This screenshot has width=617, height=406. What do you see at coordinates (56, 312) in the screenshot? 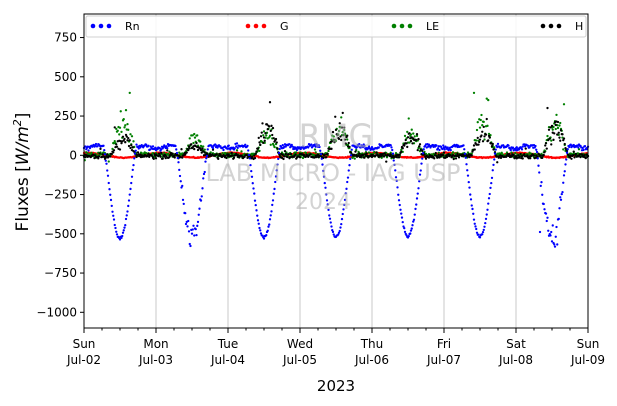
I see `y-tick-label: −1000` at bounding box center [56, 312].